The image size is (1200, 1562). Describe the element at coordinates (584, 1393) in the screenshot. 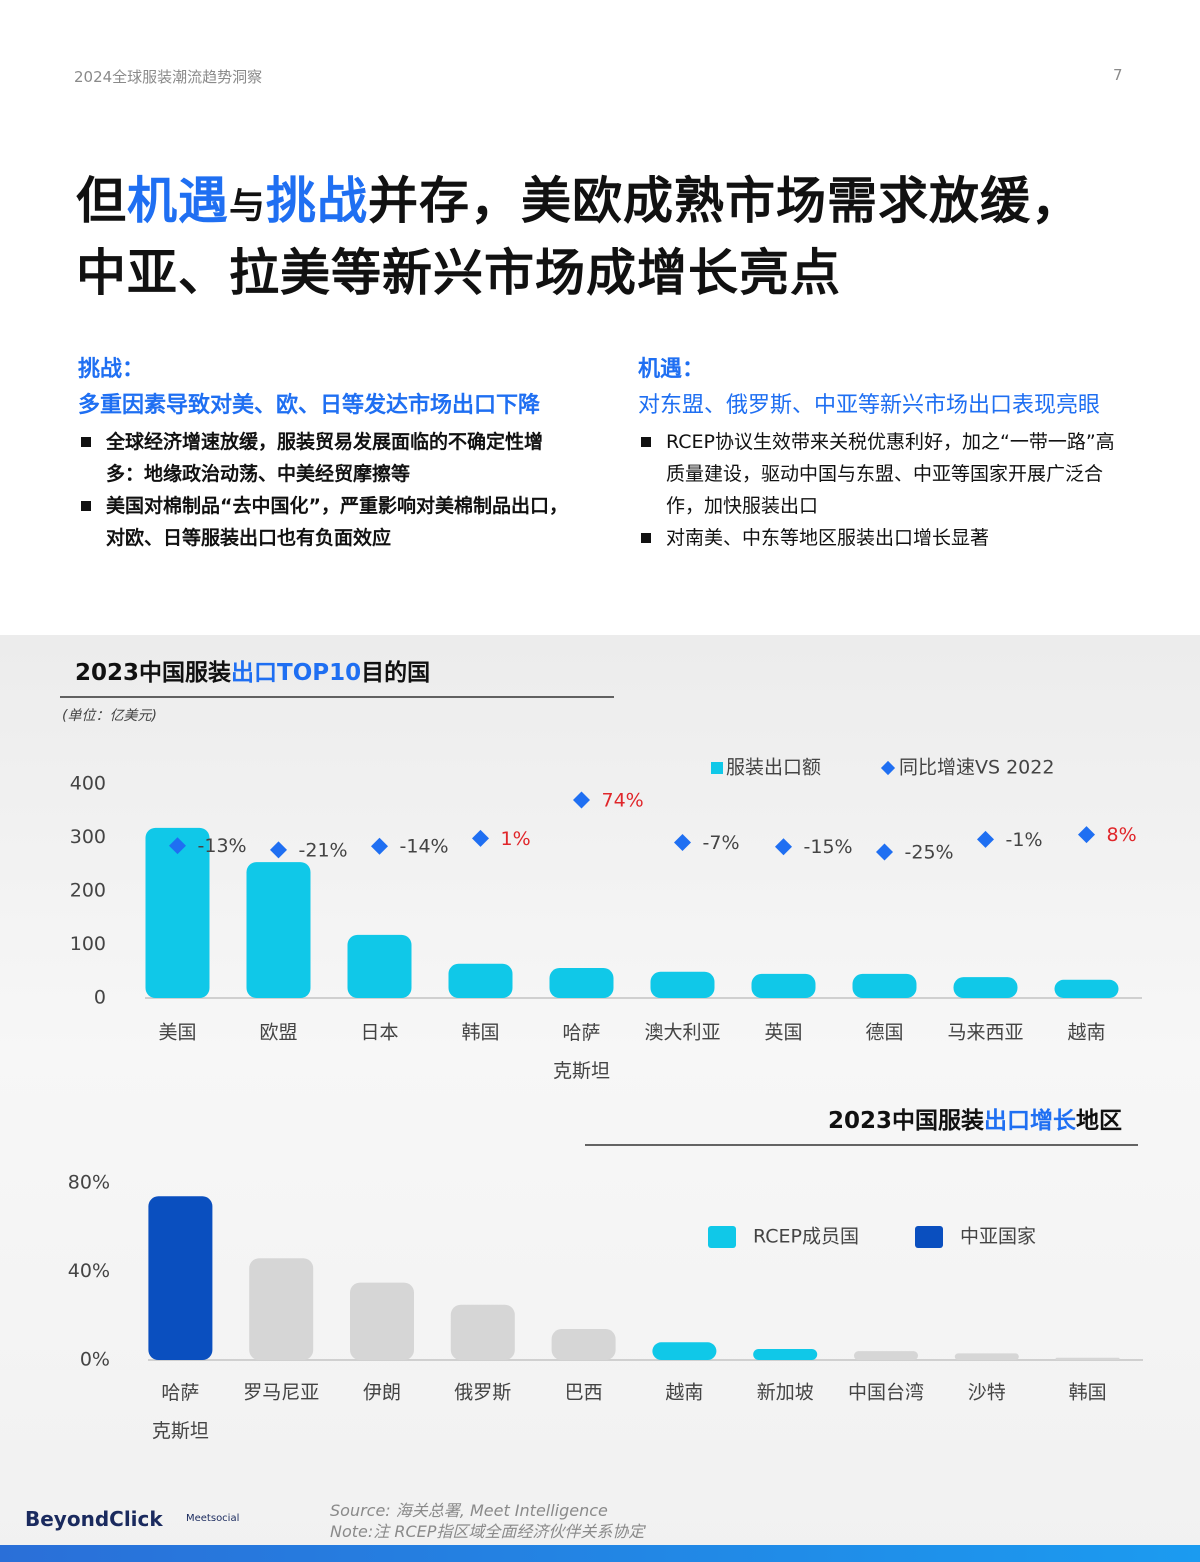

I see `x-tick-label: 巴西` at that location.